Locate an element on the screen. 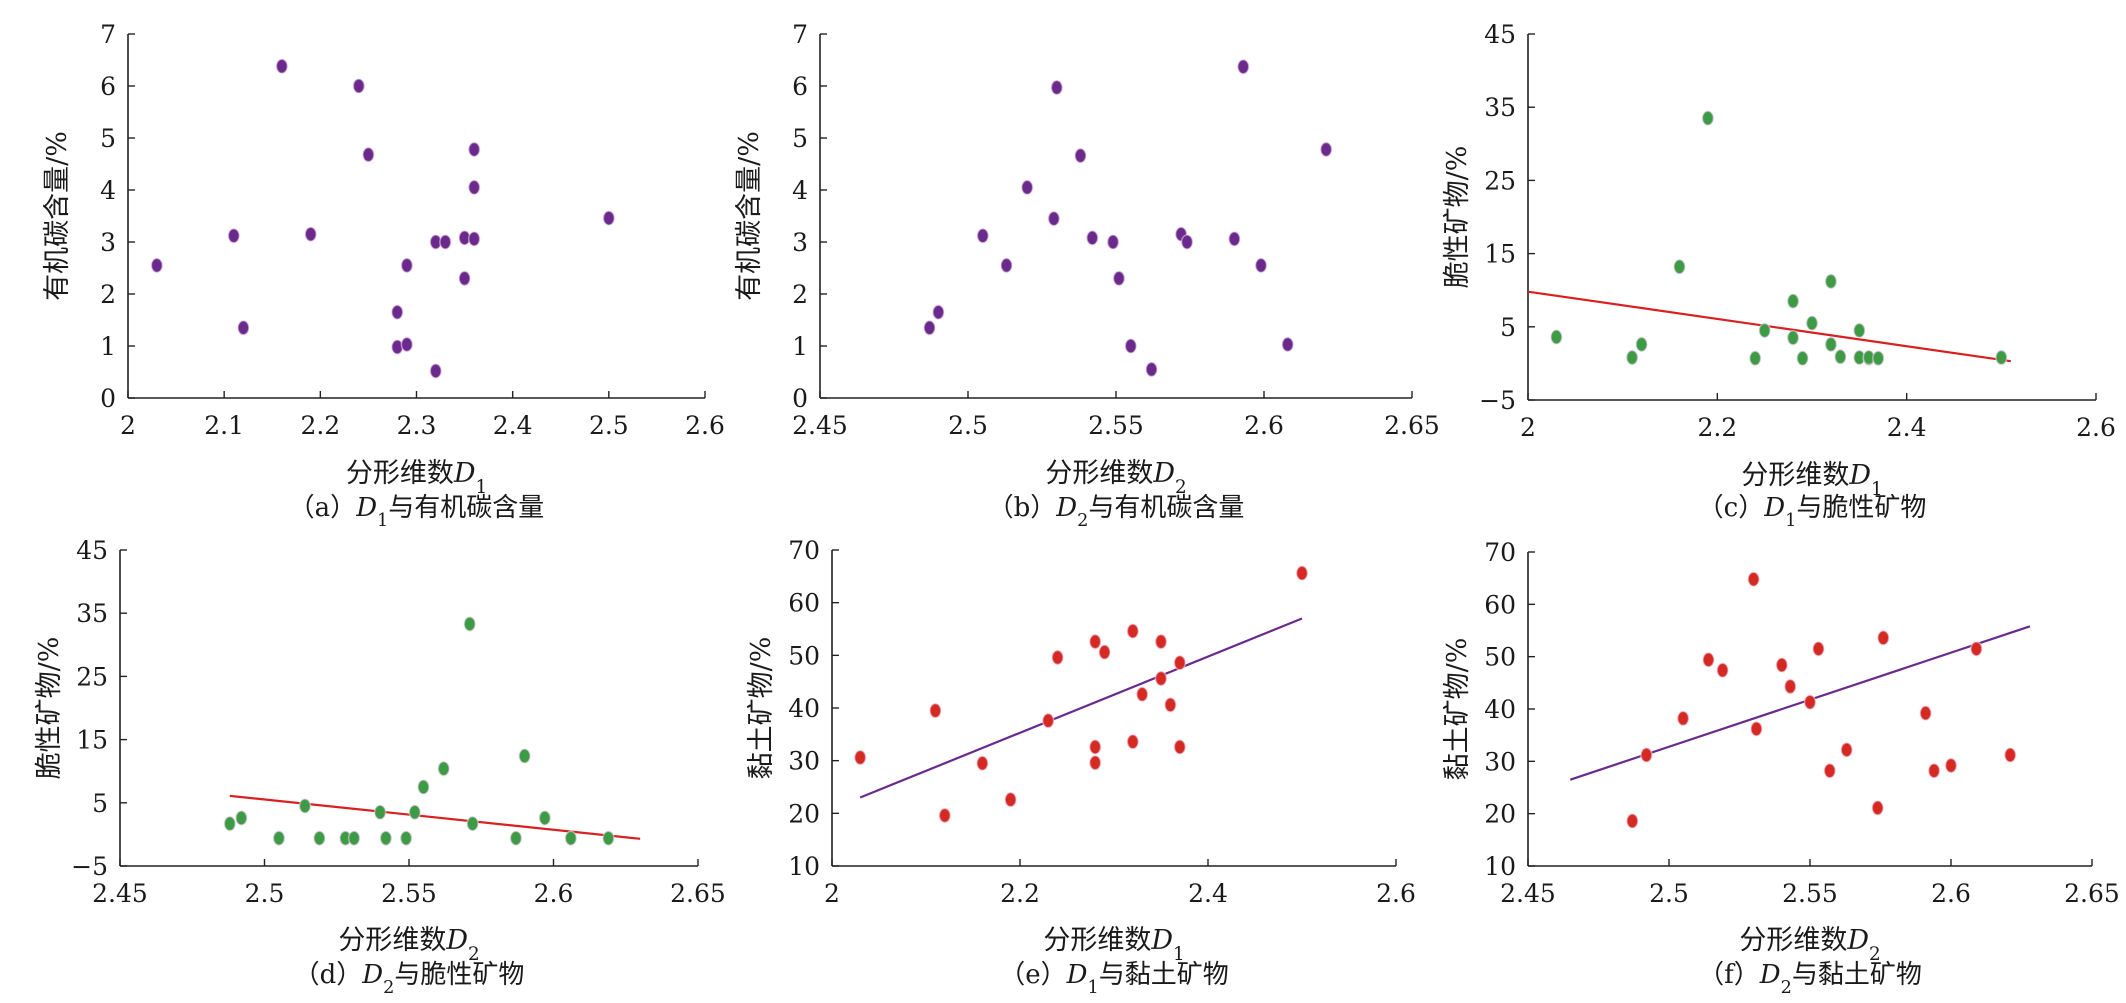  panel-caption-part: （b） is located at coordinates (1022, 508).